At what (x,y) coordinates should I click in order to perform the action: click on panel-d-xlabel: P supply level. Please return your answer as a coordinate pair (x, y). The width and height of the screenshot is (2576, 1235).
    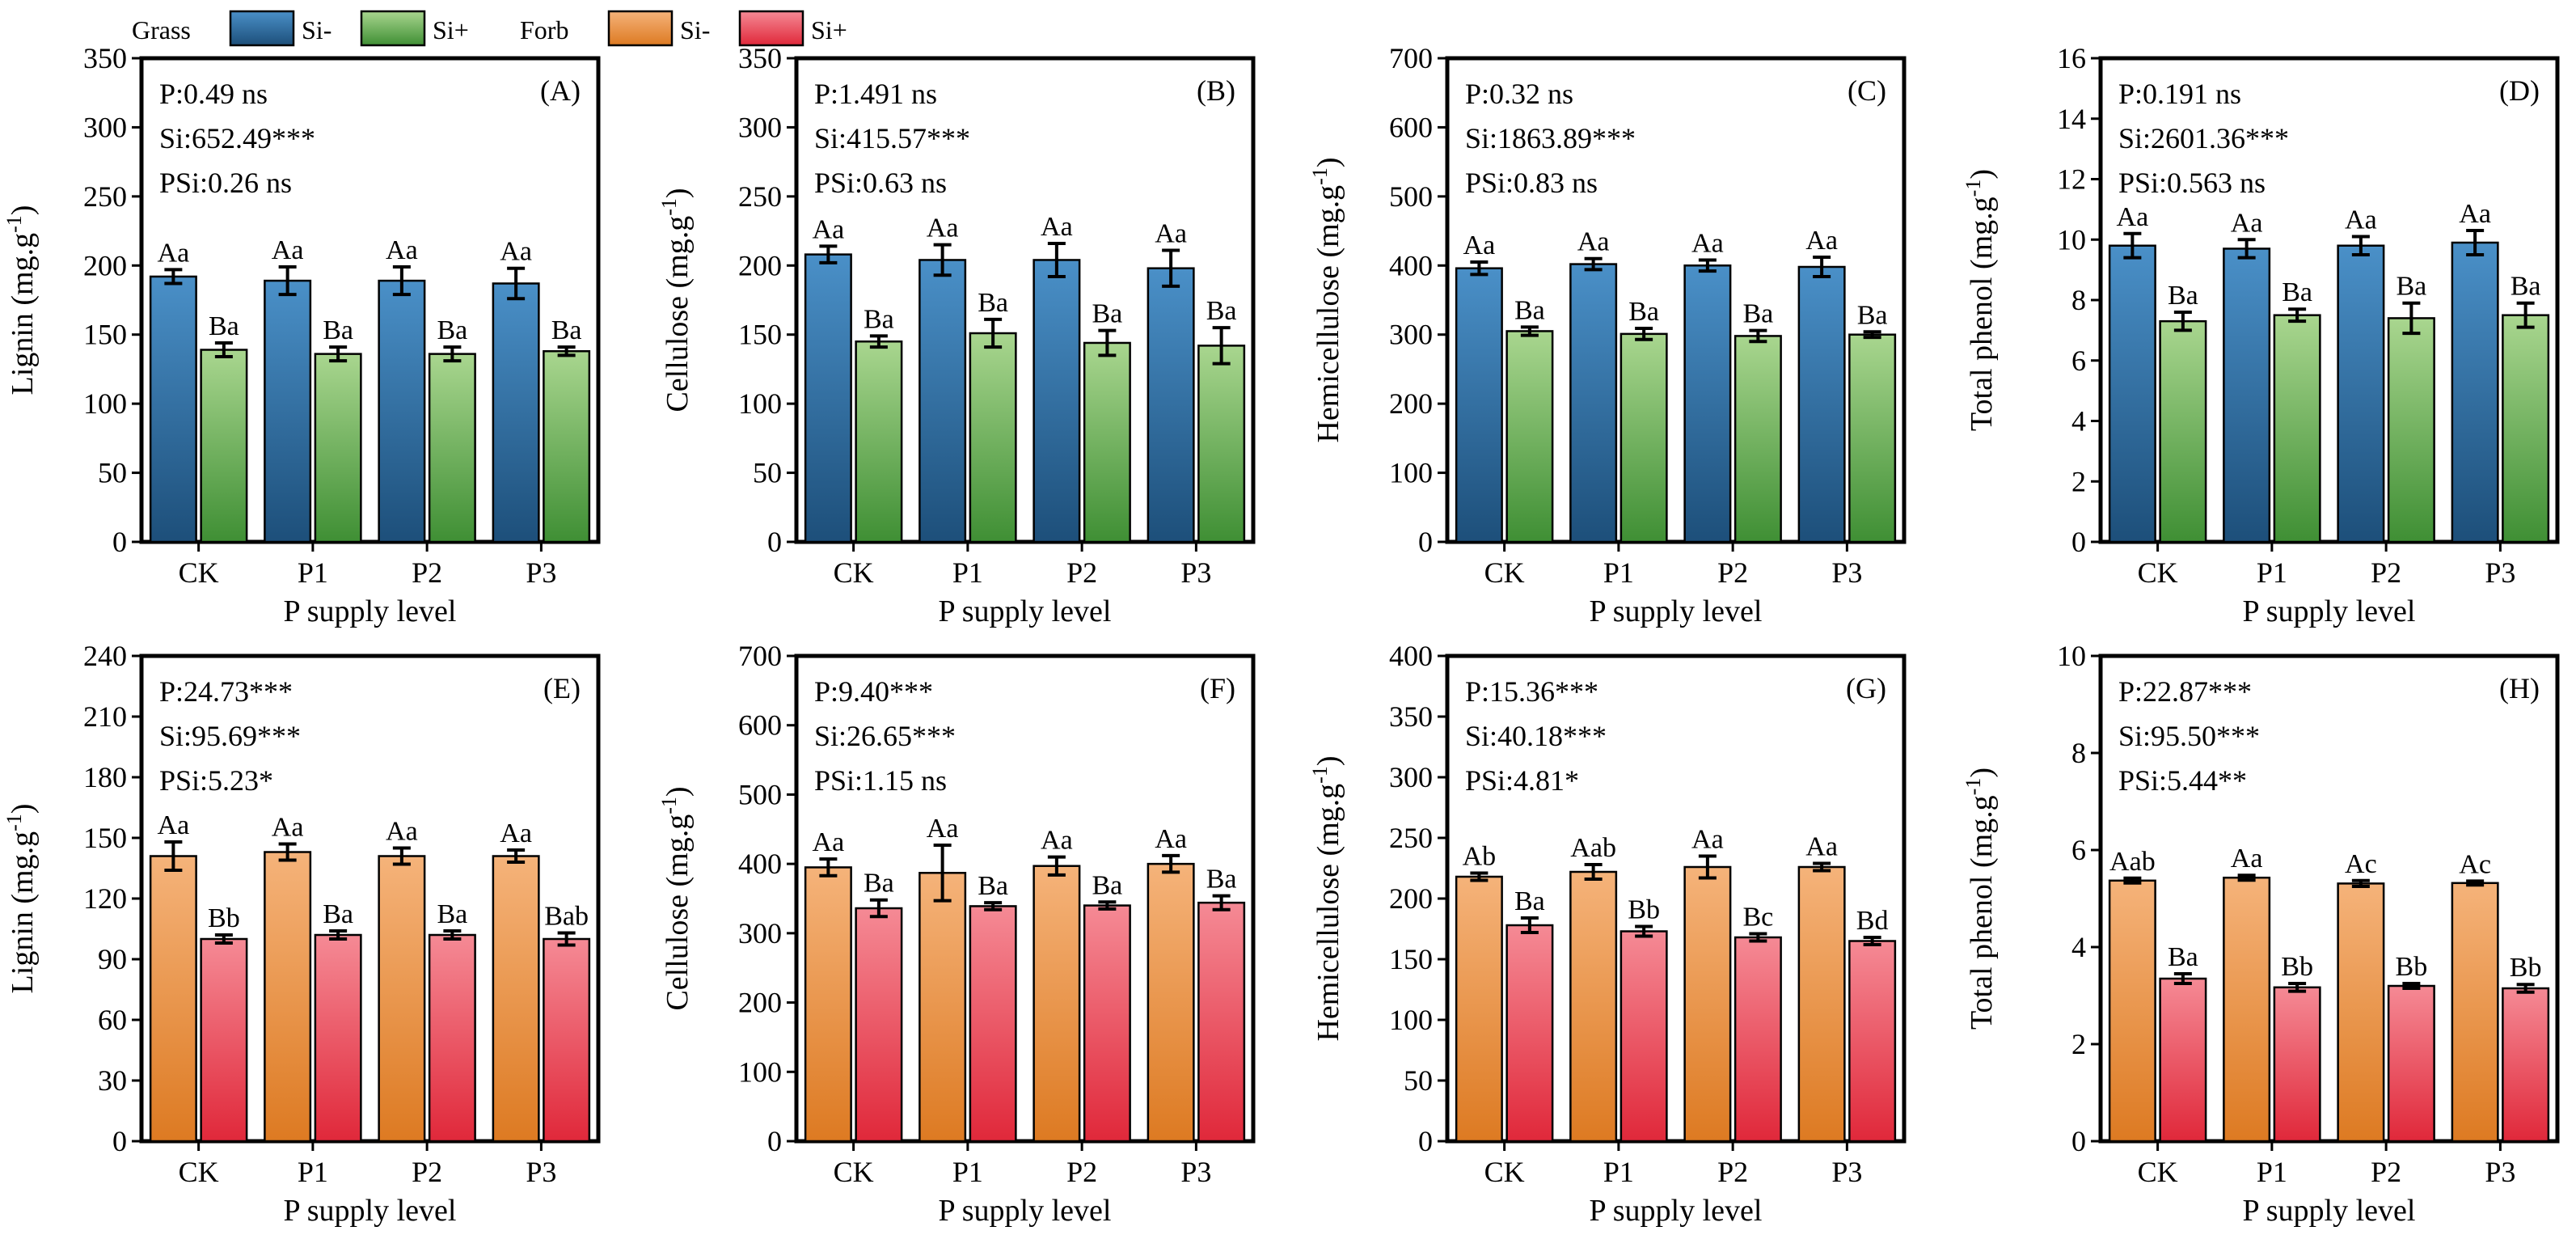
    Looking at the image, I should click on (2329, 611).